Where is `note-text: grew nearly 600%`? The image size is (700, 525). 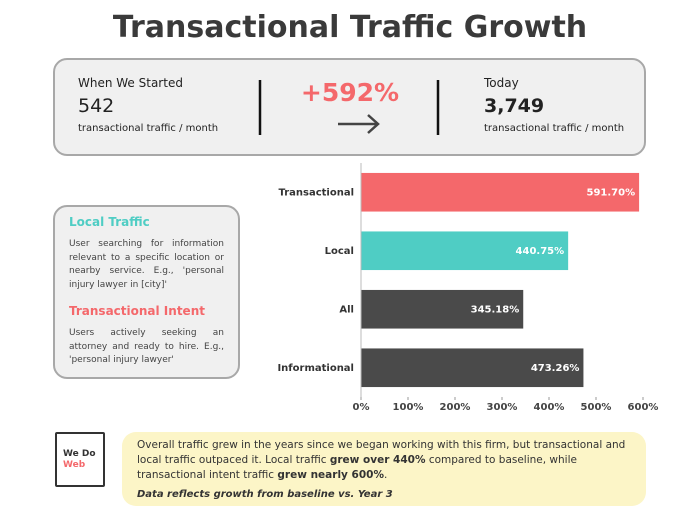
note-text: grew nearly 600% is located at coordinates (330, 475).